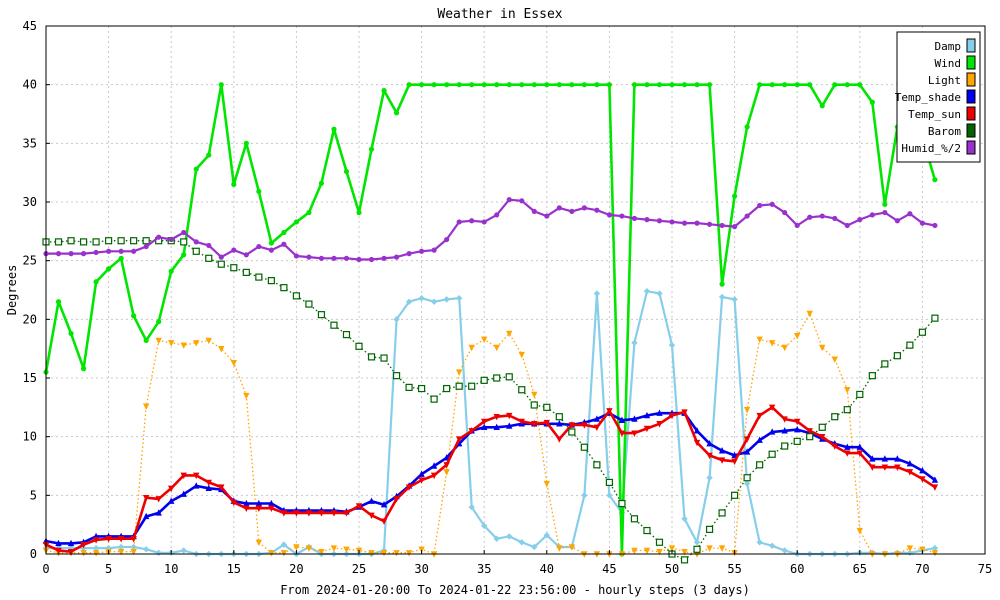  What do you see at coordinates (45, 569) in the screenshot?
I see `x-tick-label: 0` at bounding box center [45, 569].